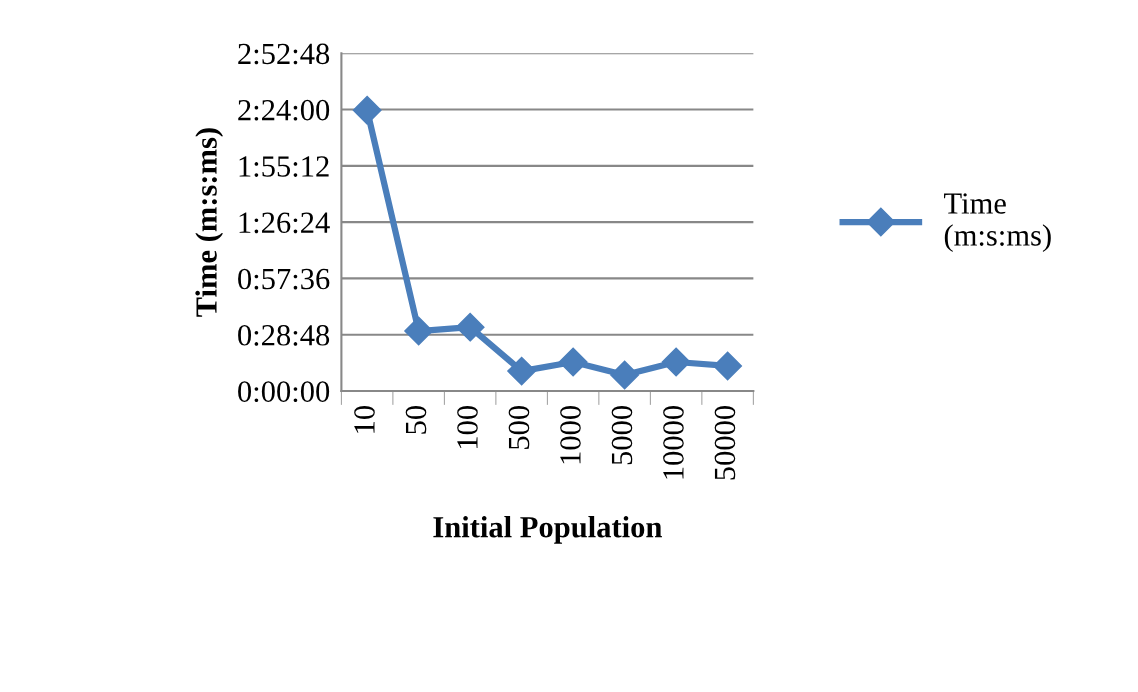 The image size is (1138, 692). What do you see at coordinates (364, 419) in the screenshot?
I see `x-tick-label: 10` at bounding box center [364, 419].